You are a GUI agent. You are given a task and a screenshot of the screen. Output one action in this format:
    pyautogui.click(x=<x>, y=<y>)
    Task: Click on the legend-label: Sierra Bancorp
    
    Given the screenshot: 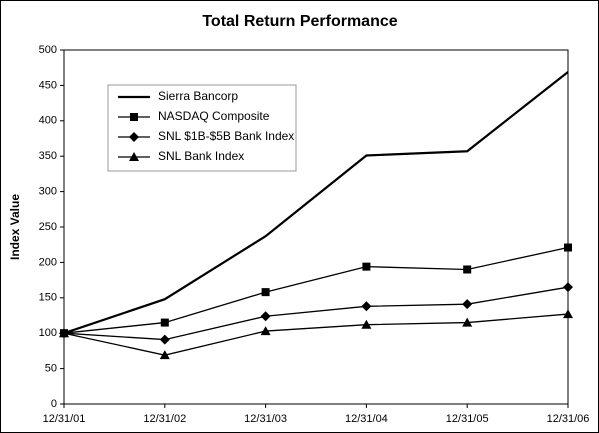 What is the action you would take?
    pyautogui.click(x=198, y=96)
    